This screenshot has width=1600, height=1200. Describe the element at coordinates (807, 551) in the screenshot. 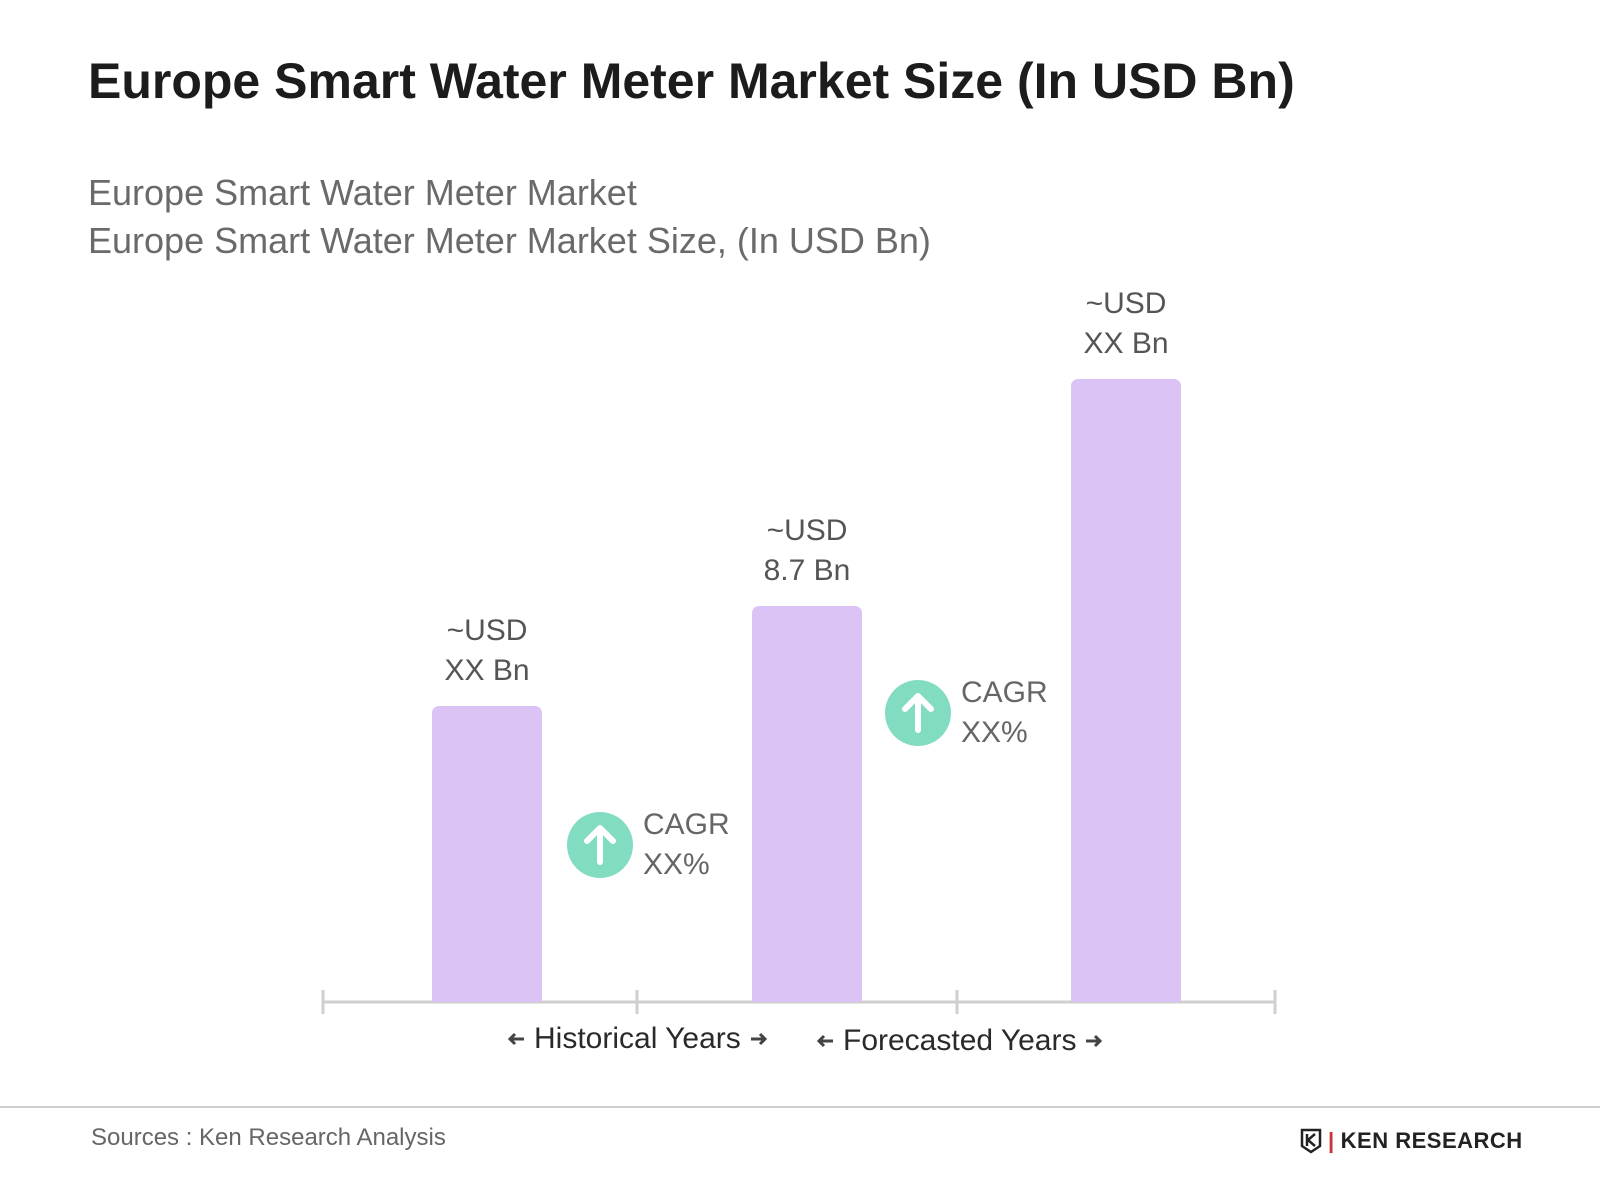

I see `value-label: ~USD 8.7 Bn` at that location.